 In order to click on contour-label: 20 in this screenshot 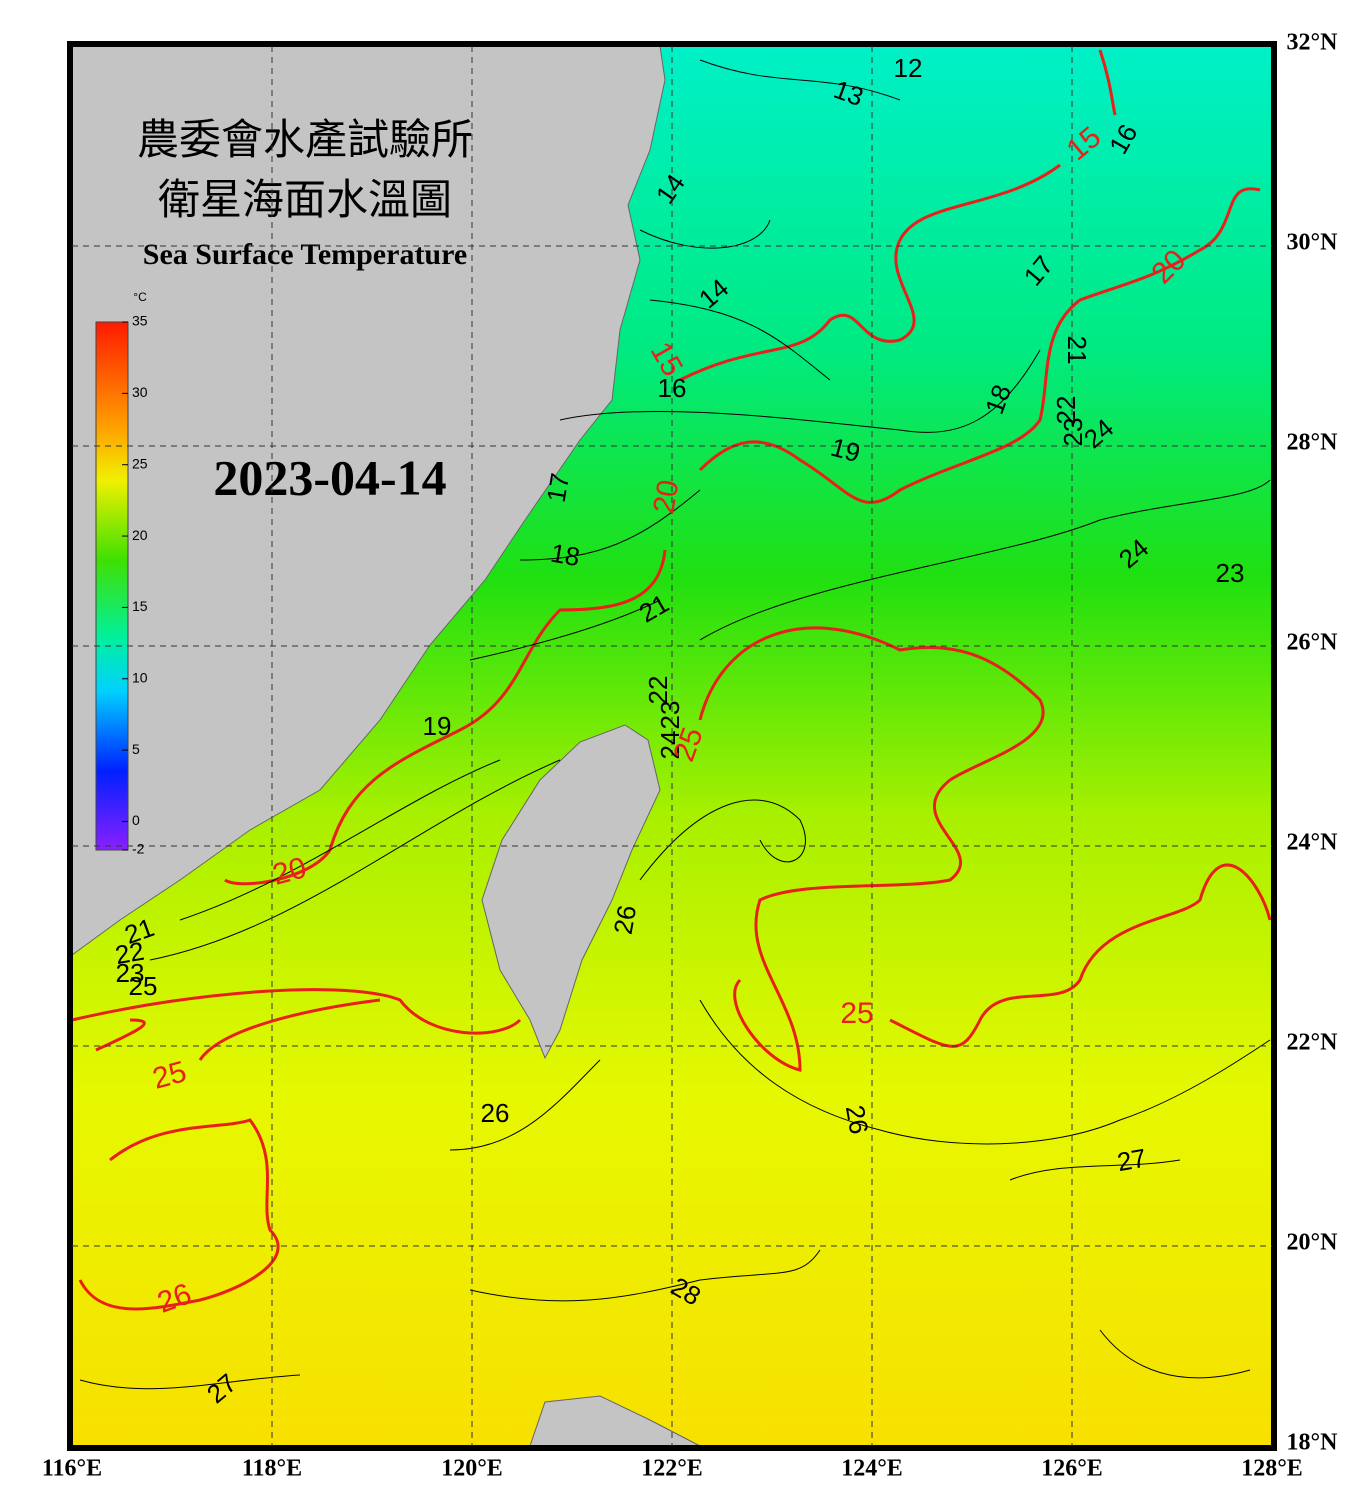, I will do `click(666, 496)`.